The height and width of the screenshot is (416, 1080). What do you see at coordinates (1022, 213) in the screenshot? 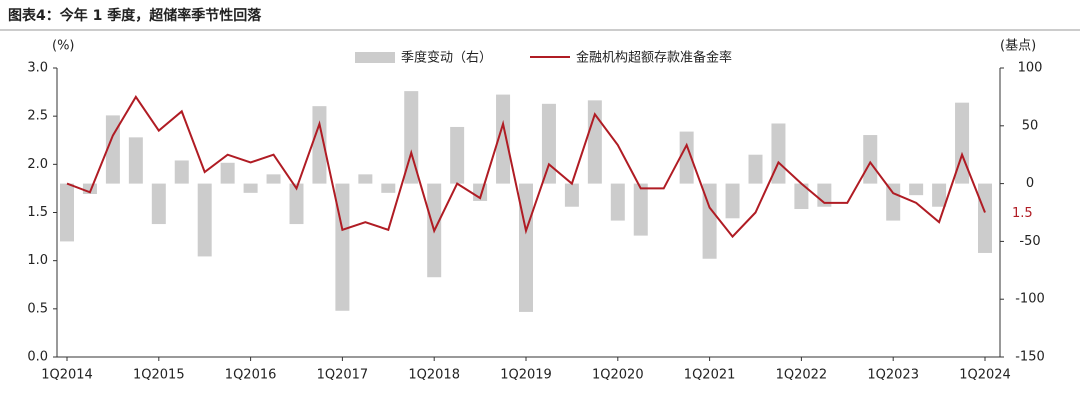
I see `end-label: 1.5` at bounding box center [1022, 213].